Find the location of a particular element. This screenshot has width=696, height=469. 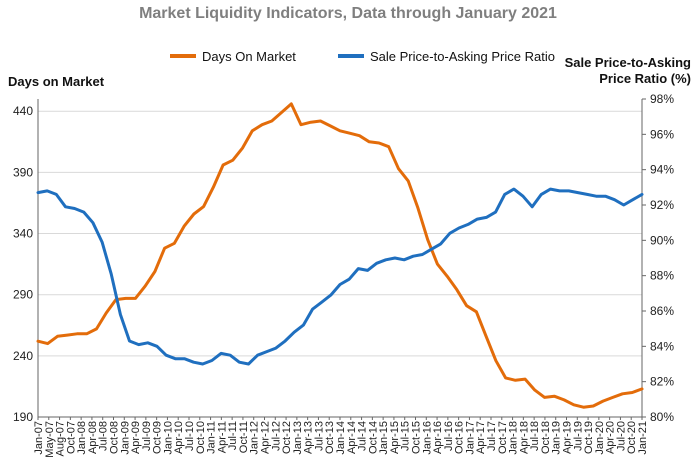

x-tick-label: Jul-14 is located at coordinates (363, 436).